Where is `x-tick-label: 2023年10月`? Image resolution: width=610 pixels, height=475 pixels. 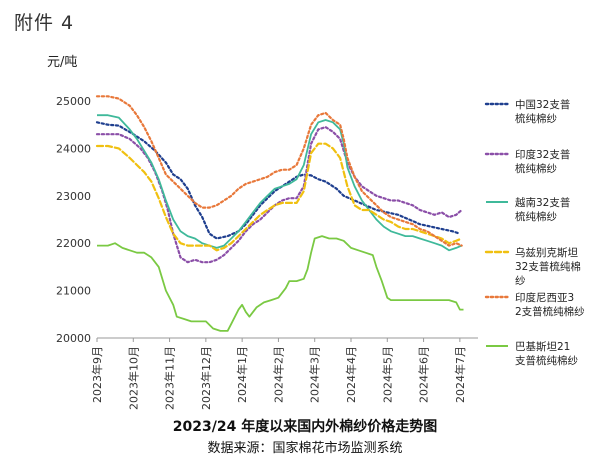
x-tick-label: 2023年10月 is located at coordinates (133, 378).